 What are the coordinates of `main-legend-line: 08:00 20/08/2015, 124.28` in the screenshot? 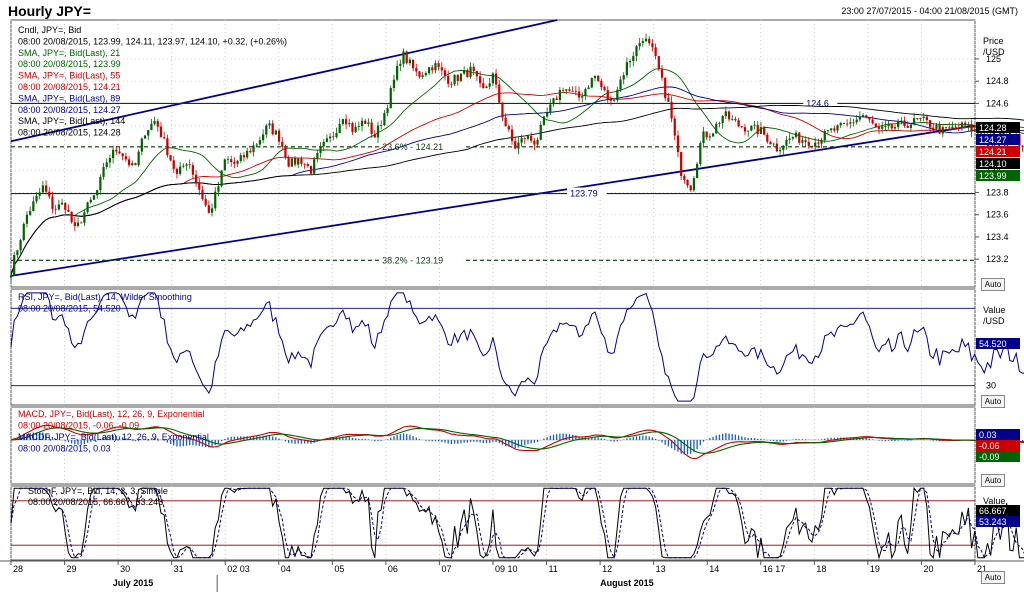 It's located at (69, 133).